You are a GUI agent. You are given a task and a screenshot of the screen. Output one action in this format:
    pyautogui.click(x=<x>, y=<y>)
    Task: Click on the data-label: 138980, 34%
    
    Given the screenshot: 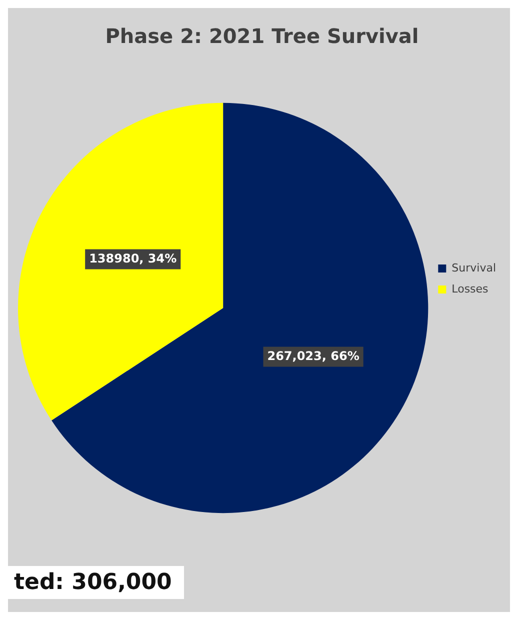 What is the action you would take?
    pyautogui.click(x=133, y=258)
    